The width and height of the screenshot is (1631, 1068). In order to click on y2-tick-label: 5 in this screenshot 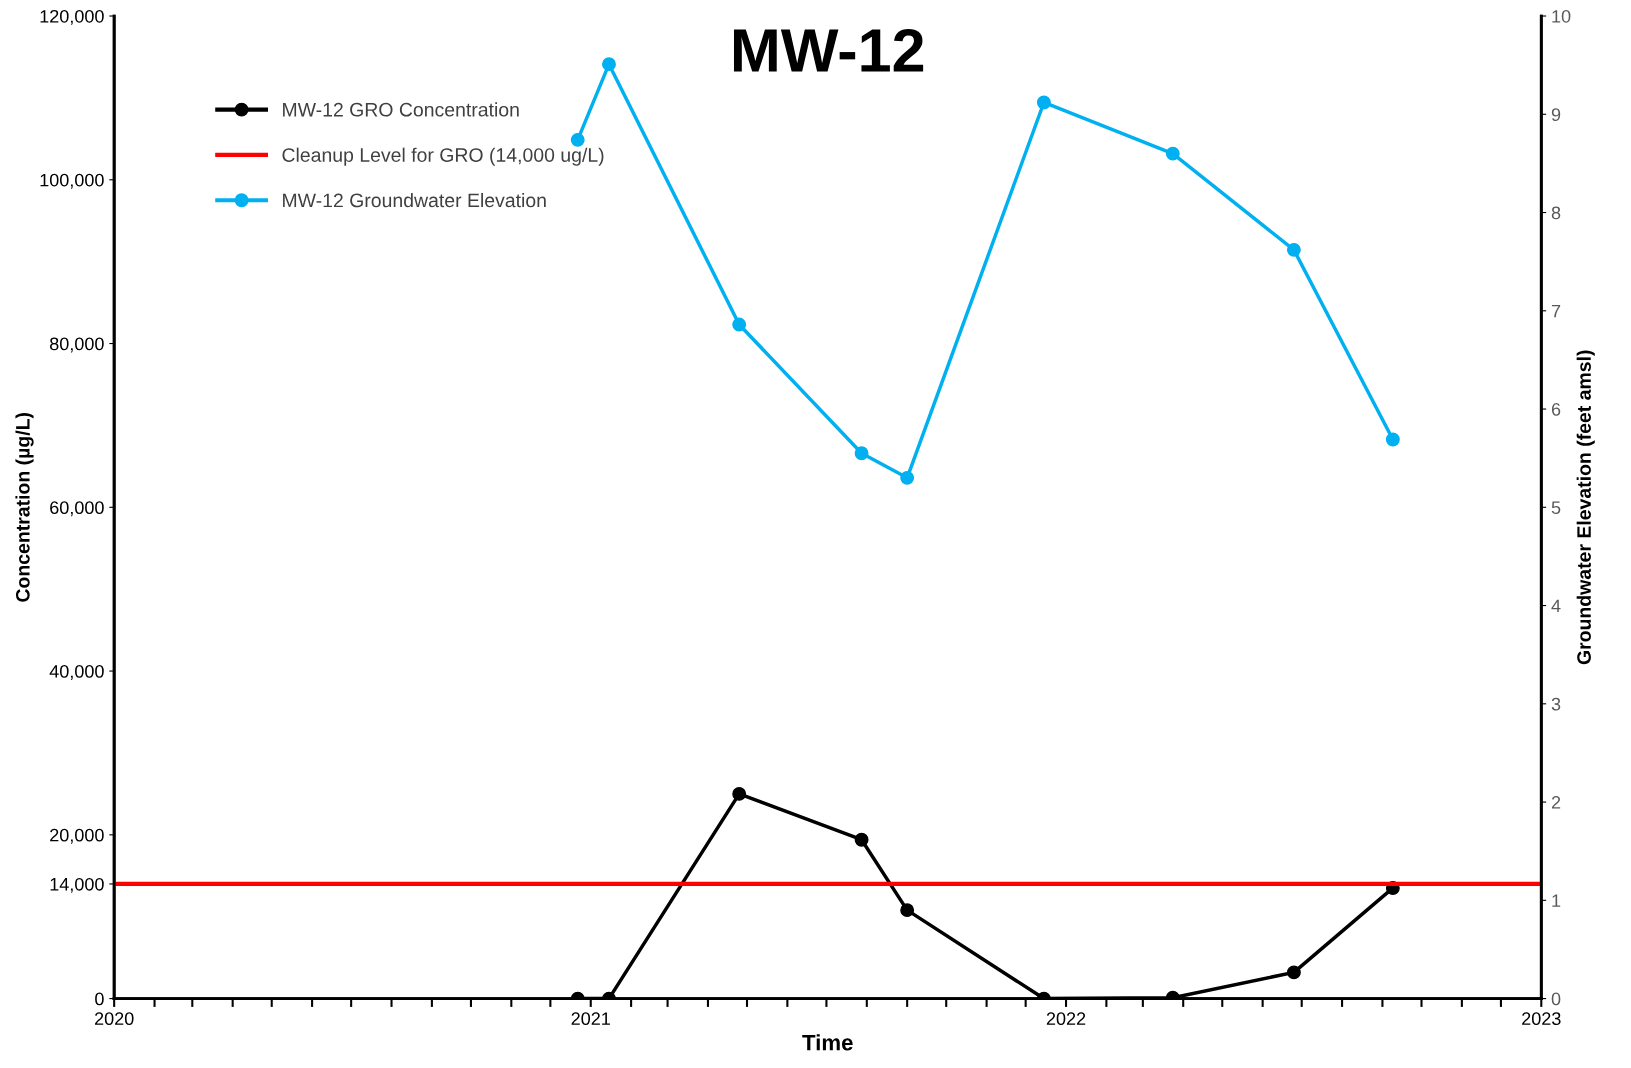, I will do `click(1556, 508)`.